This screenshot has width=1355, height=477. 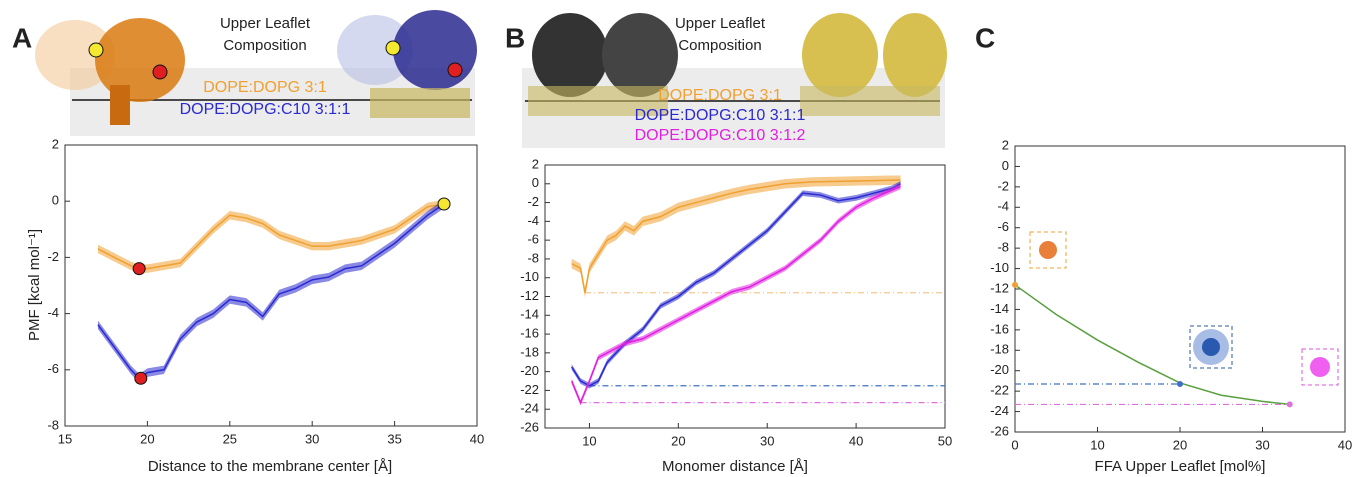 I want to click on x-tick-label: 25, so click(x=230, y=438).